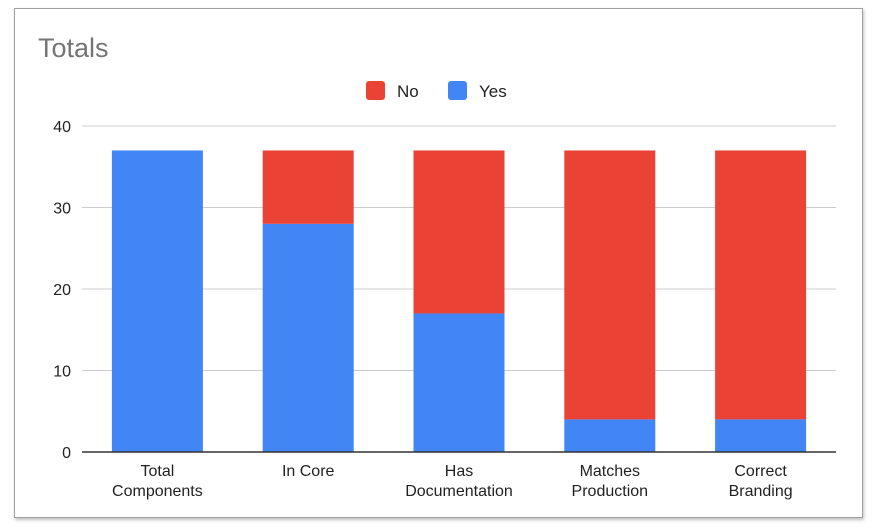 This screenshot has width=881, height=532. Describe the element at coordinates (760, 471) in the screenshot. I see `x-tick-label-line: Correct` at that location.